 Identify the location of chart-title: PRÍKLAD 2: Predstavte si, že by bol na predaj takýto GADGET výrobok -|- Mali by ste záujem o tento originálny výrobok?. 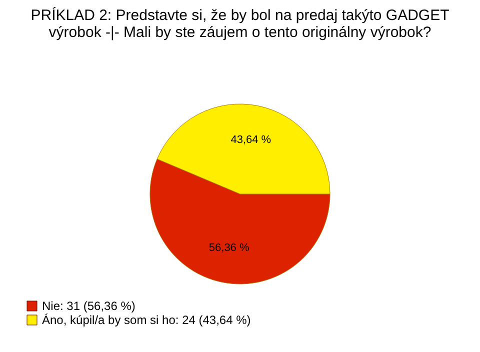
(240, 23).